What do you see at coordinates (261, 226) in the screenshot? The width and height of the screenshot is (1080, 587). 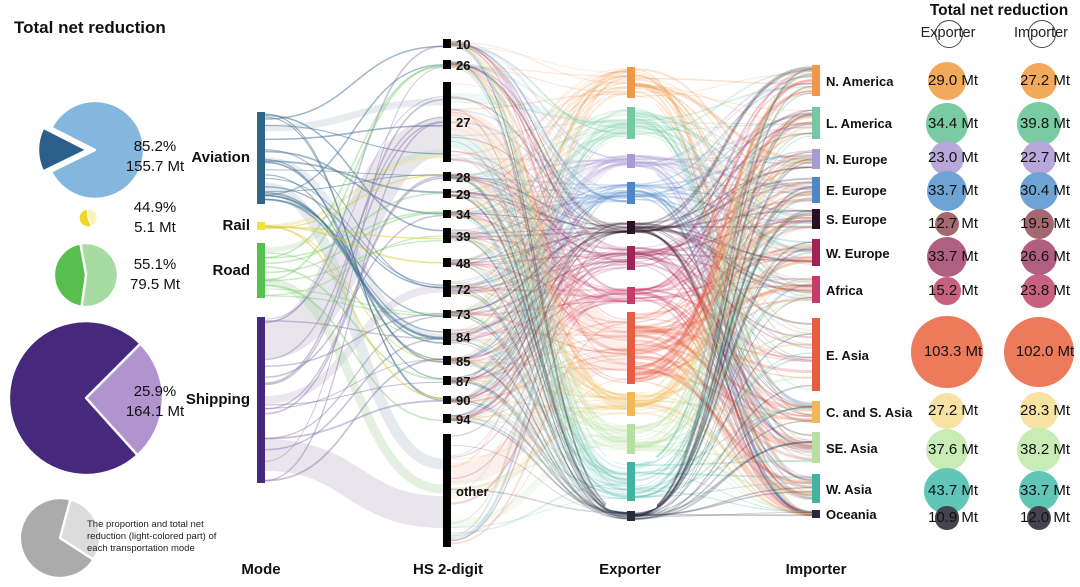 I see `node-mode-rail` at bounding box center [261, 226].